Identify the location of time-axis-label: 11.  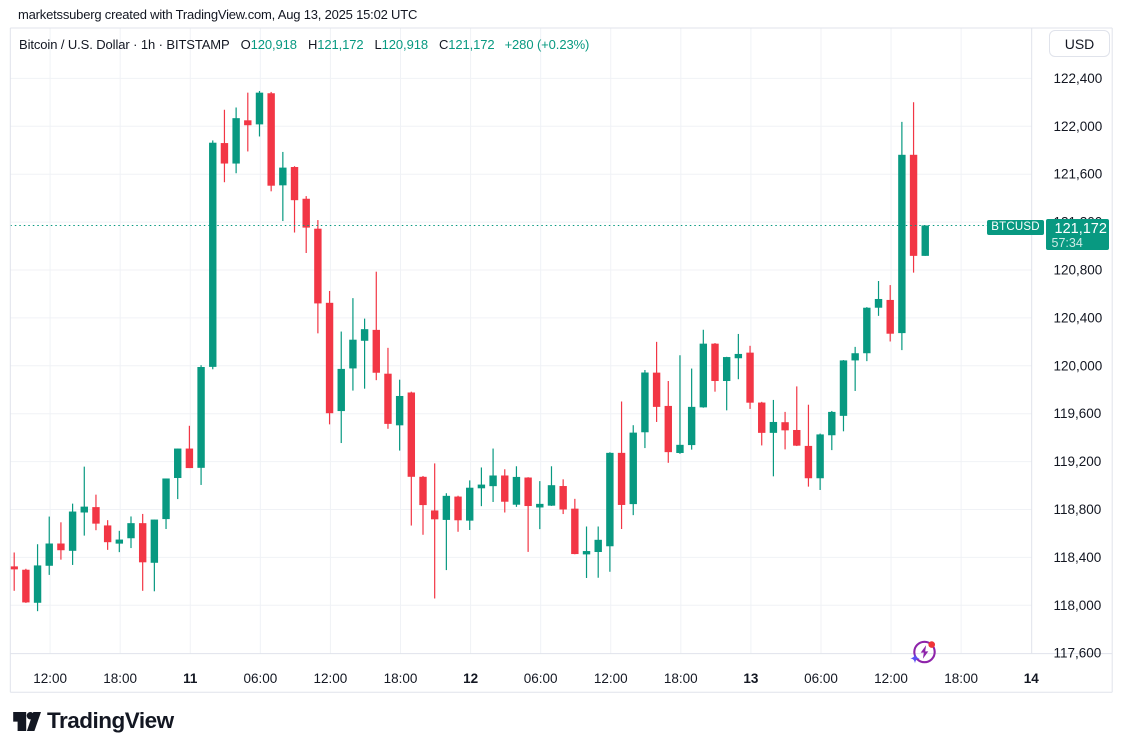
(190, 678).